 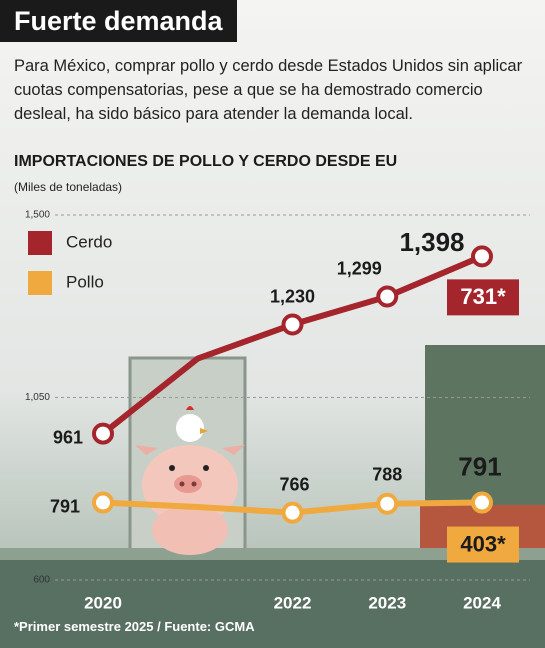 I want to click on data-label: 766, so click(x=294, y=484).